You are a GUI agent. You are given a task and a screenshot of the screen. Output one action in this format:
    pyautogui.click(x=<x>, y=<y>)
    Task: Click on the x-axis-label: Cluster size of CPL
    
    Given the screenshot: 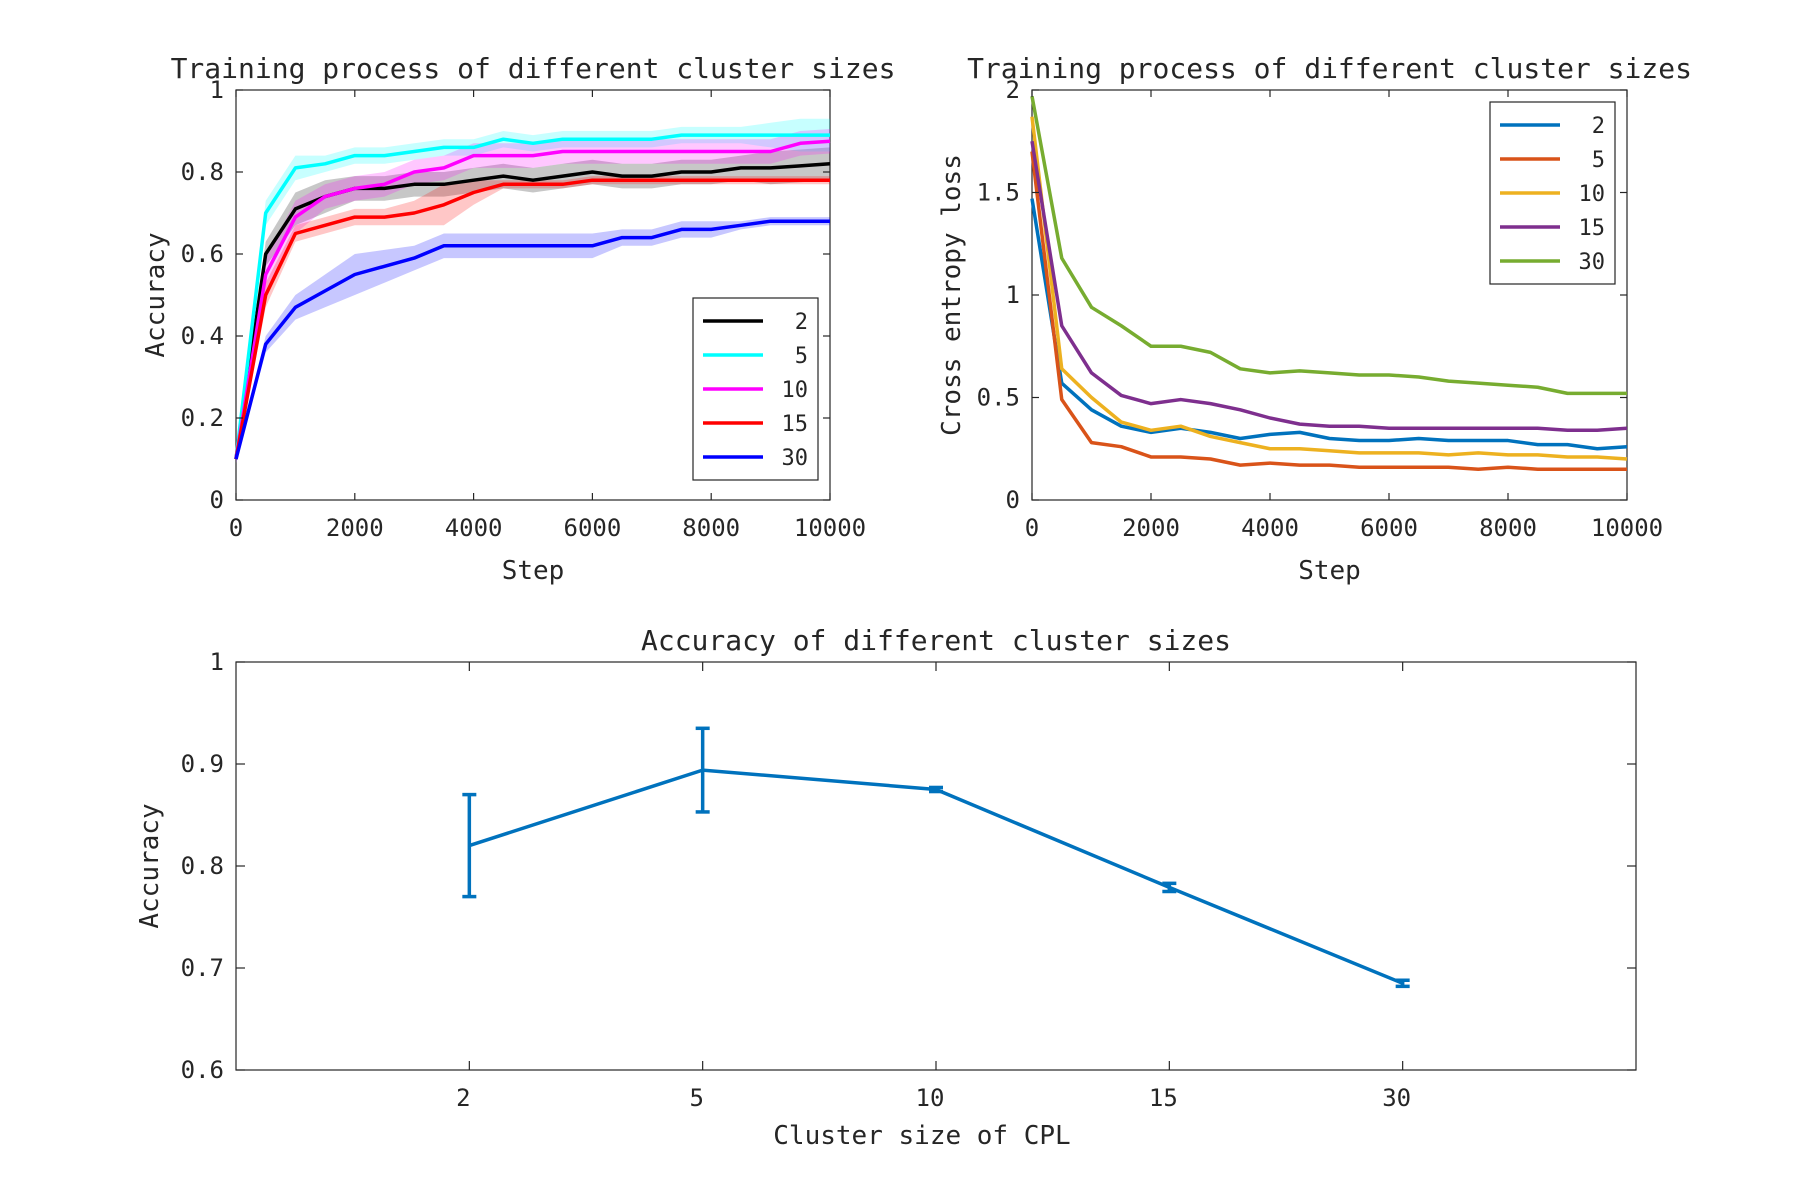 What is the action you would take?
    pyautogui.click(x=921, y=1136)
    